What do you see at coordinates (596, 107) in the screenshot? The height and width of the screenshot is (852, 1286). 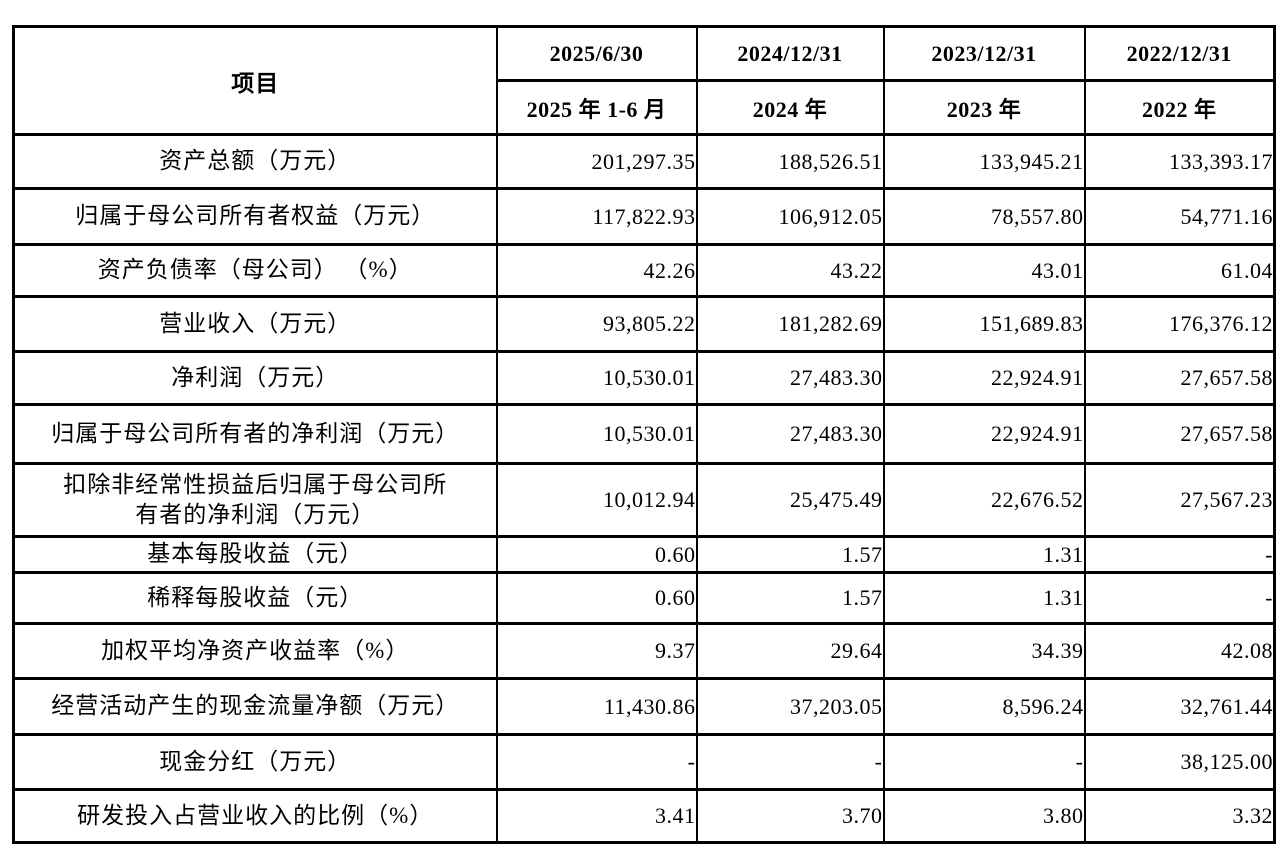 I see `header-period-cell: 2025 年 1-6 月` at bounding box center [596, 107].